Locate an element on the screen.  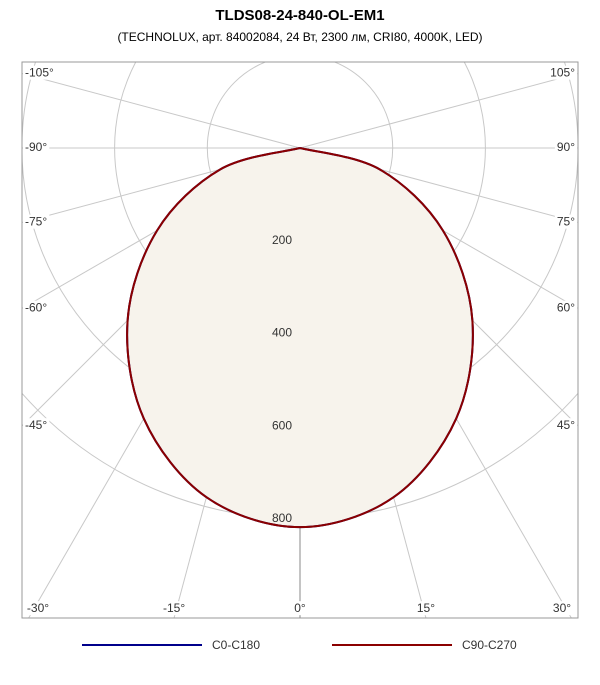
angle-label: 60° is located at coordinates (566, 308).